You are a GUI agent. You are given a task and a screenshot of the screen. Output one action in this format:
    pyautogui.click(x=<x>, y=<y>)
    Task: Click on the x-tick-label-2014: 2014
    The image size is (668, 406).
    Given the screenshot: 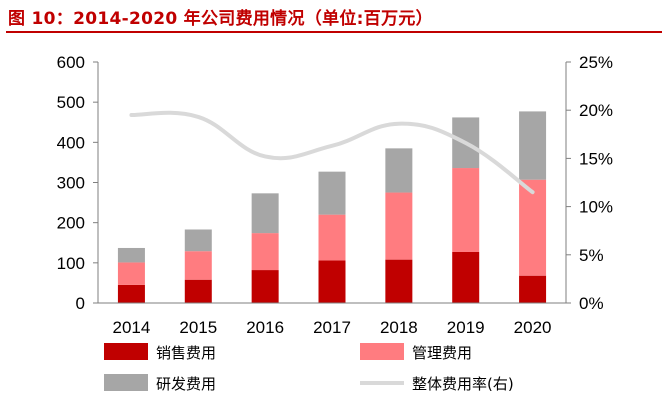 What is the action you would take?
    pyautogui.click(x=132, y=327)
    